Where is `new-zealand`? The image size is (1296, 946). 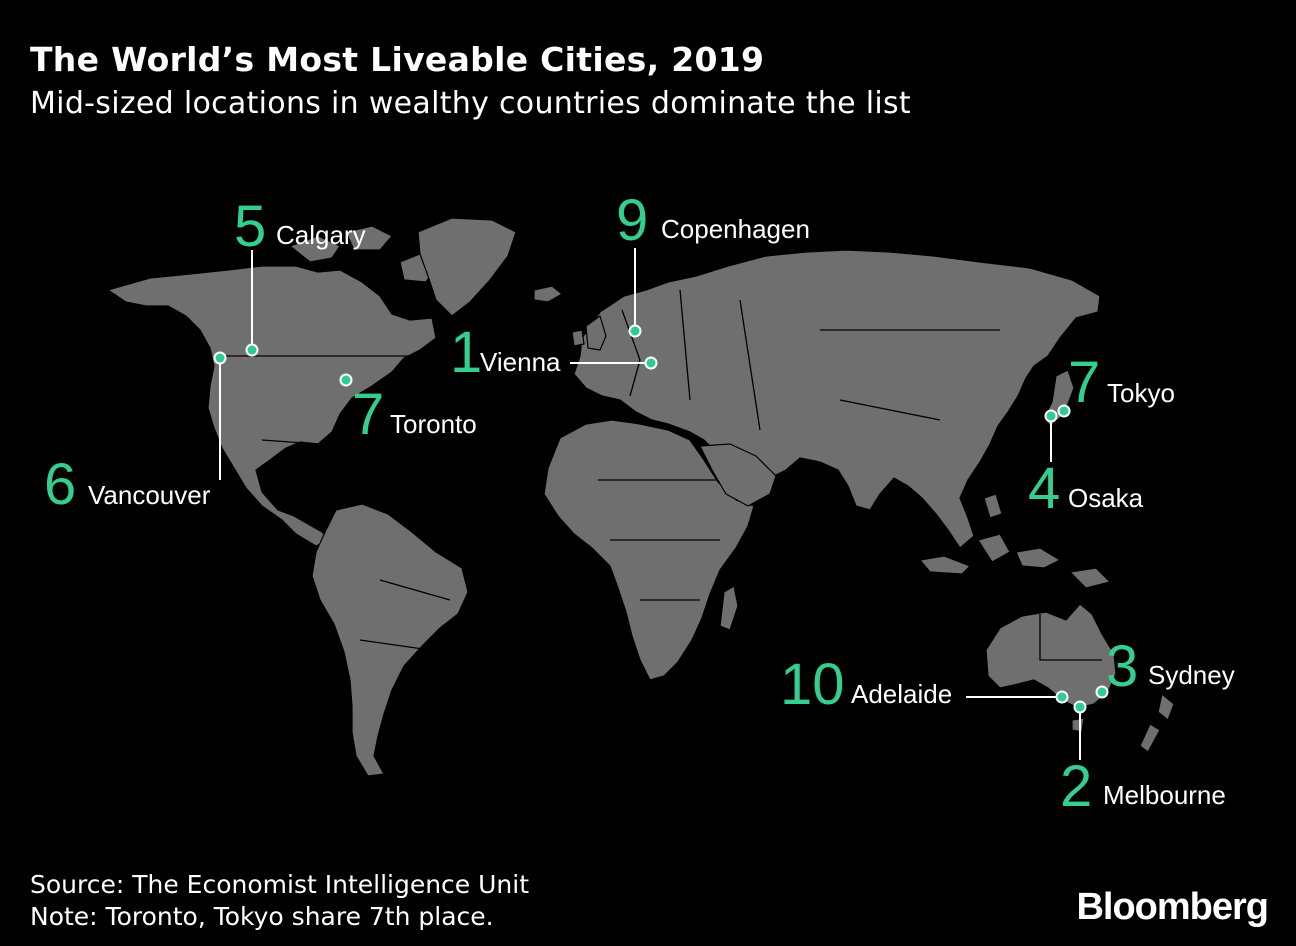 new-zealand is located at coordinates (1157, 723).